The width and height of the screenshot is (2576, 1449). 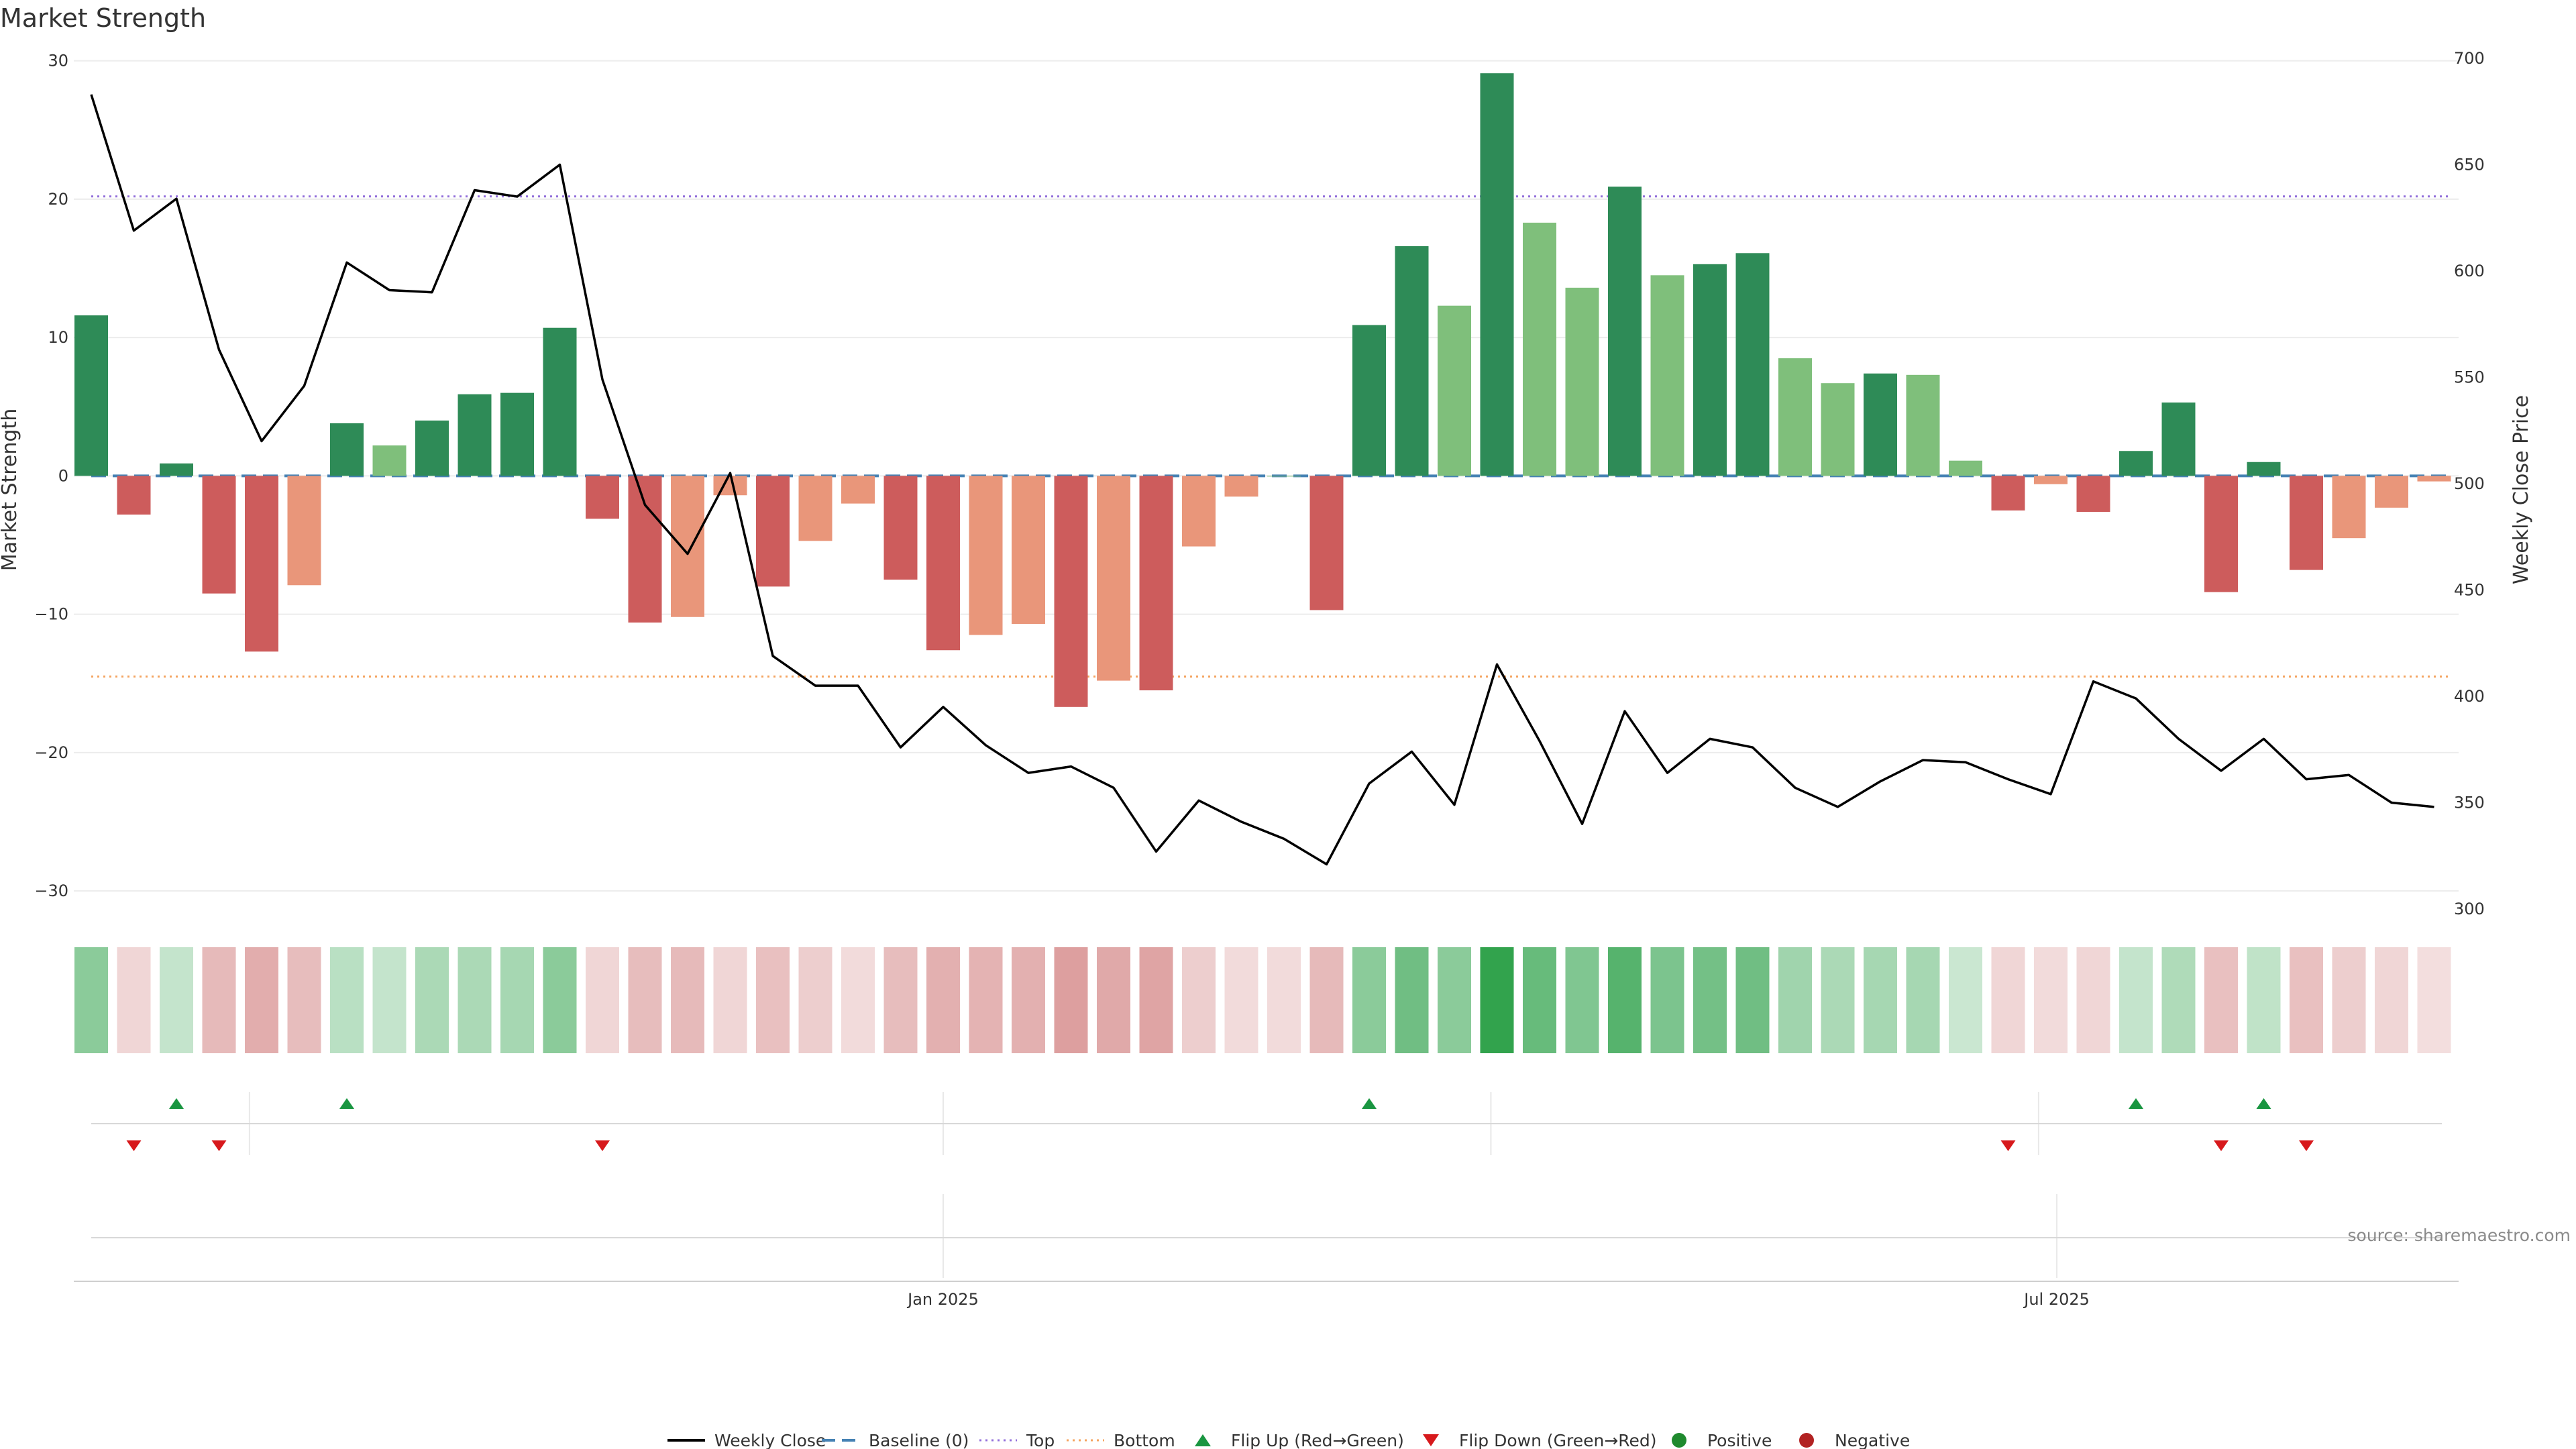 I want to click on y2-axis-label: Weekly Close Price, so click(x=2521, y=489).